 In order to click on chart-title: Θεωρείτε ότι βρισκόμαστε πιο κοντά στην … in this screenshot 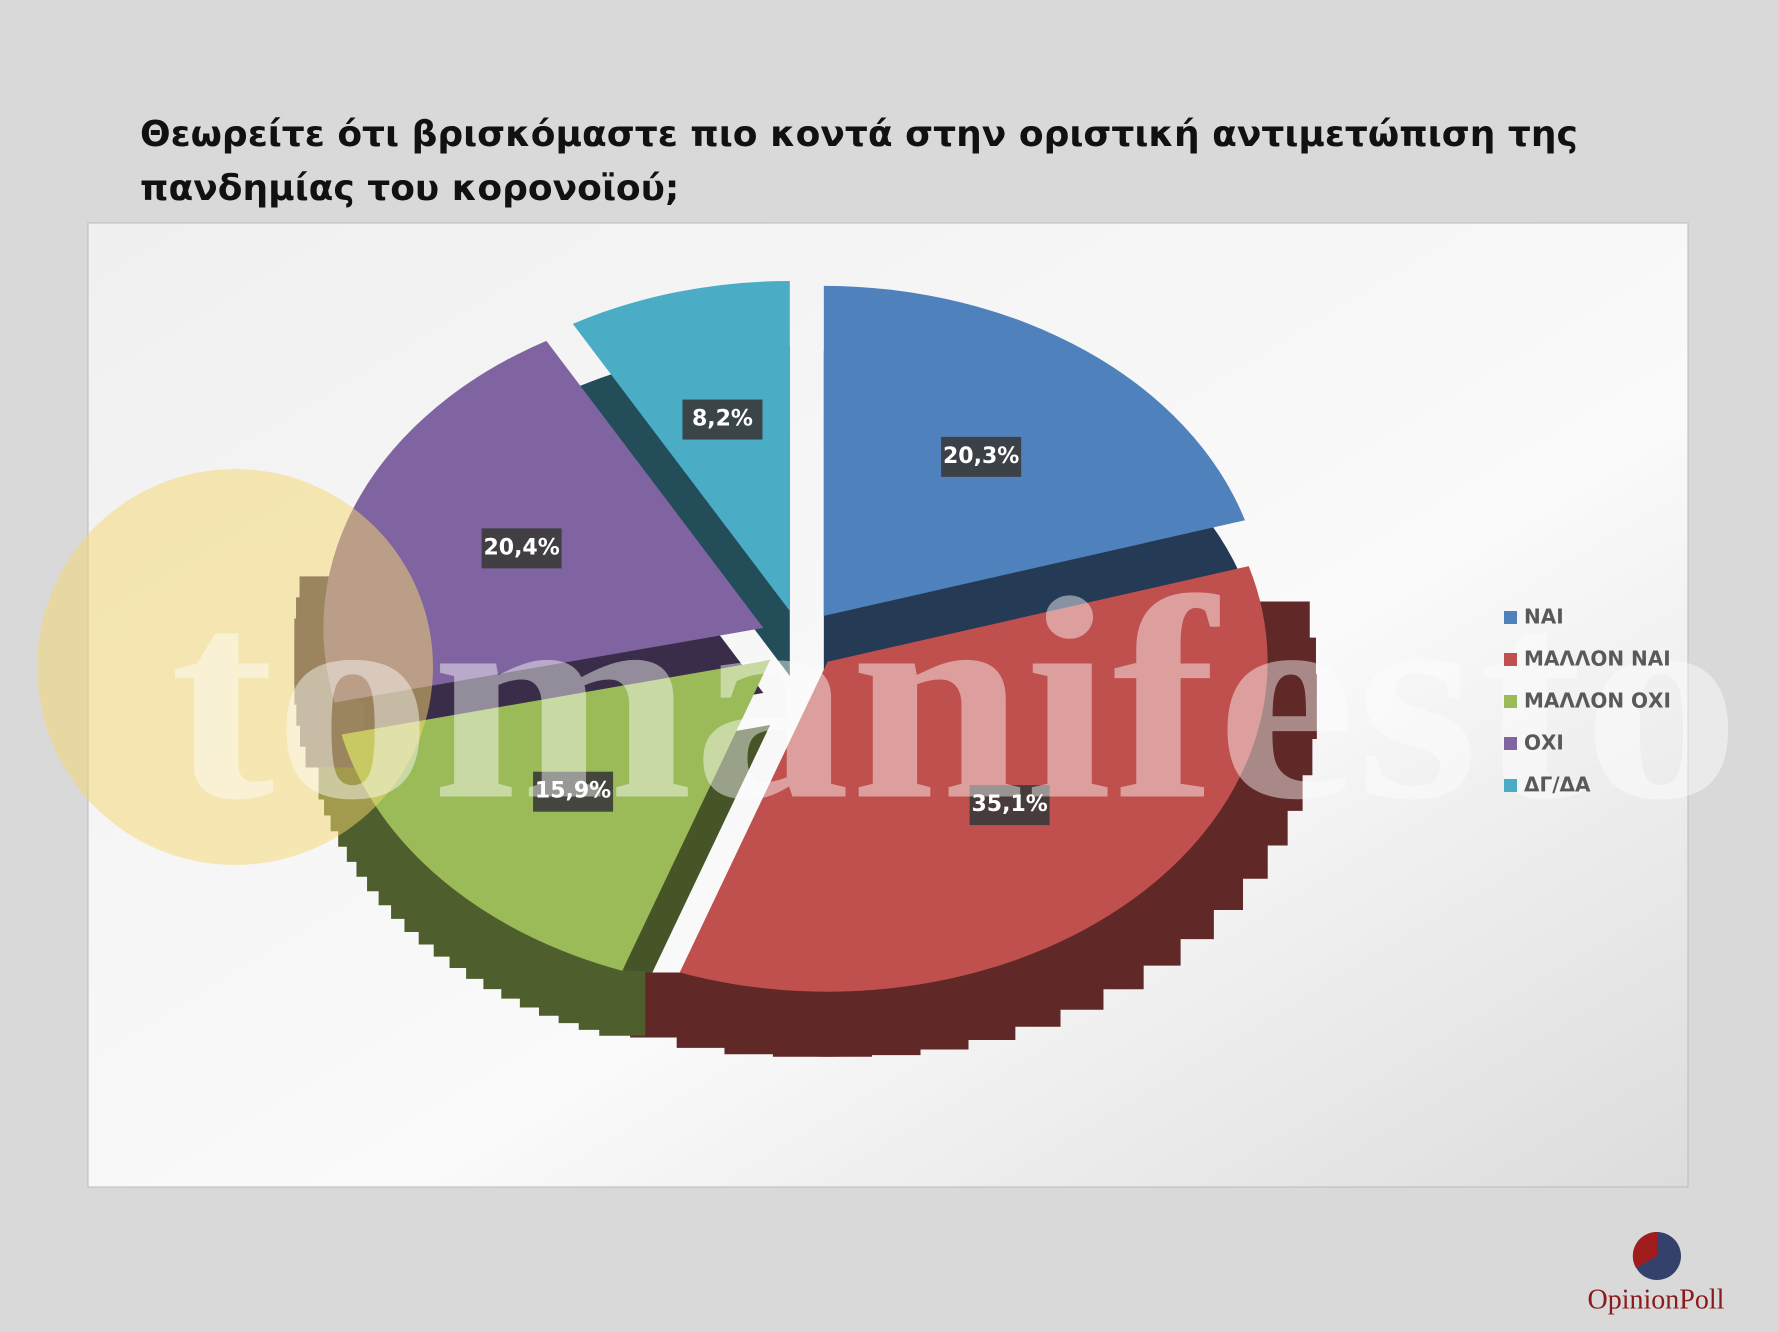, I will do `click(859, 161)`.